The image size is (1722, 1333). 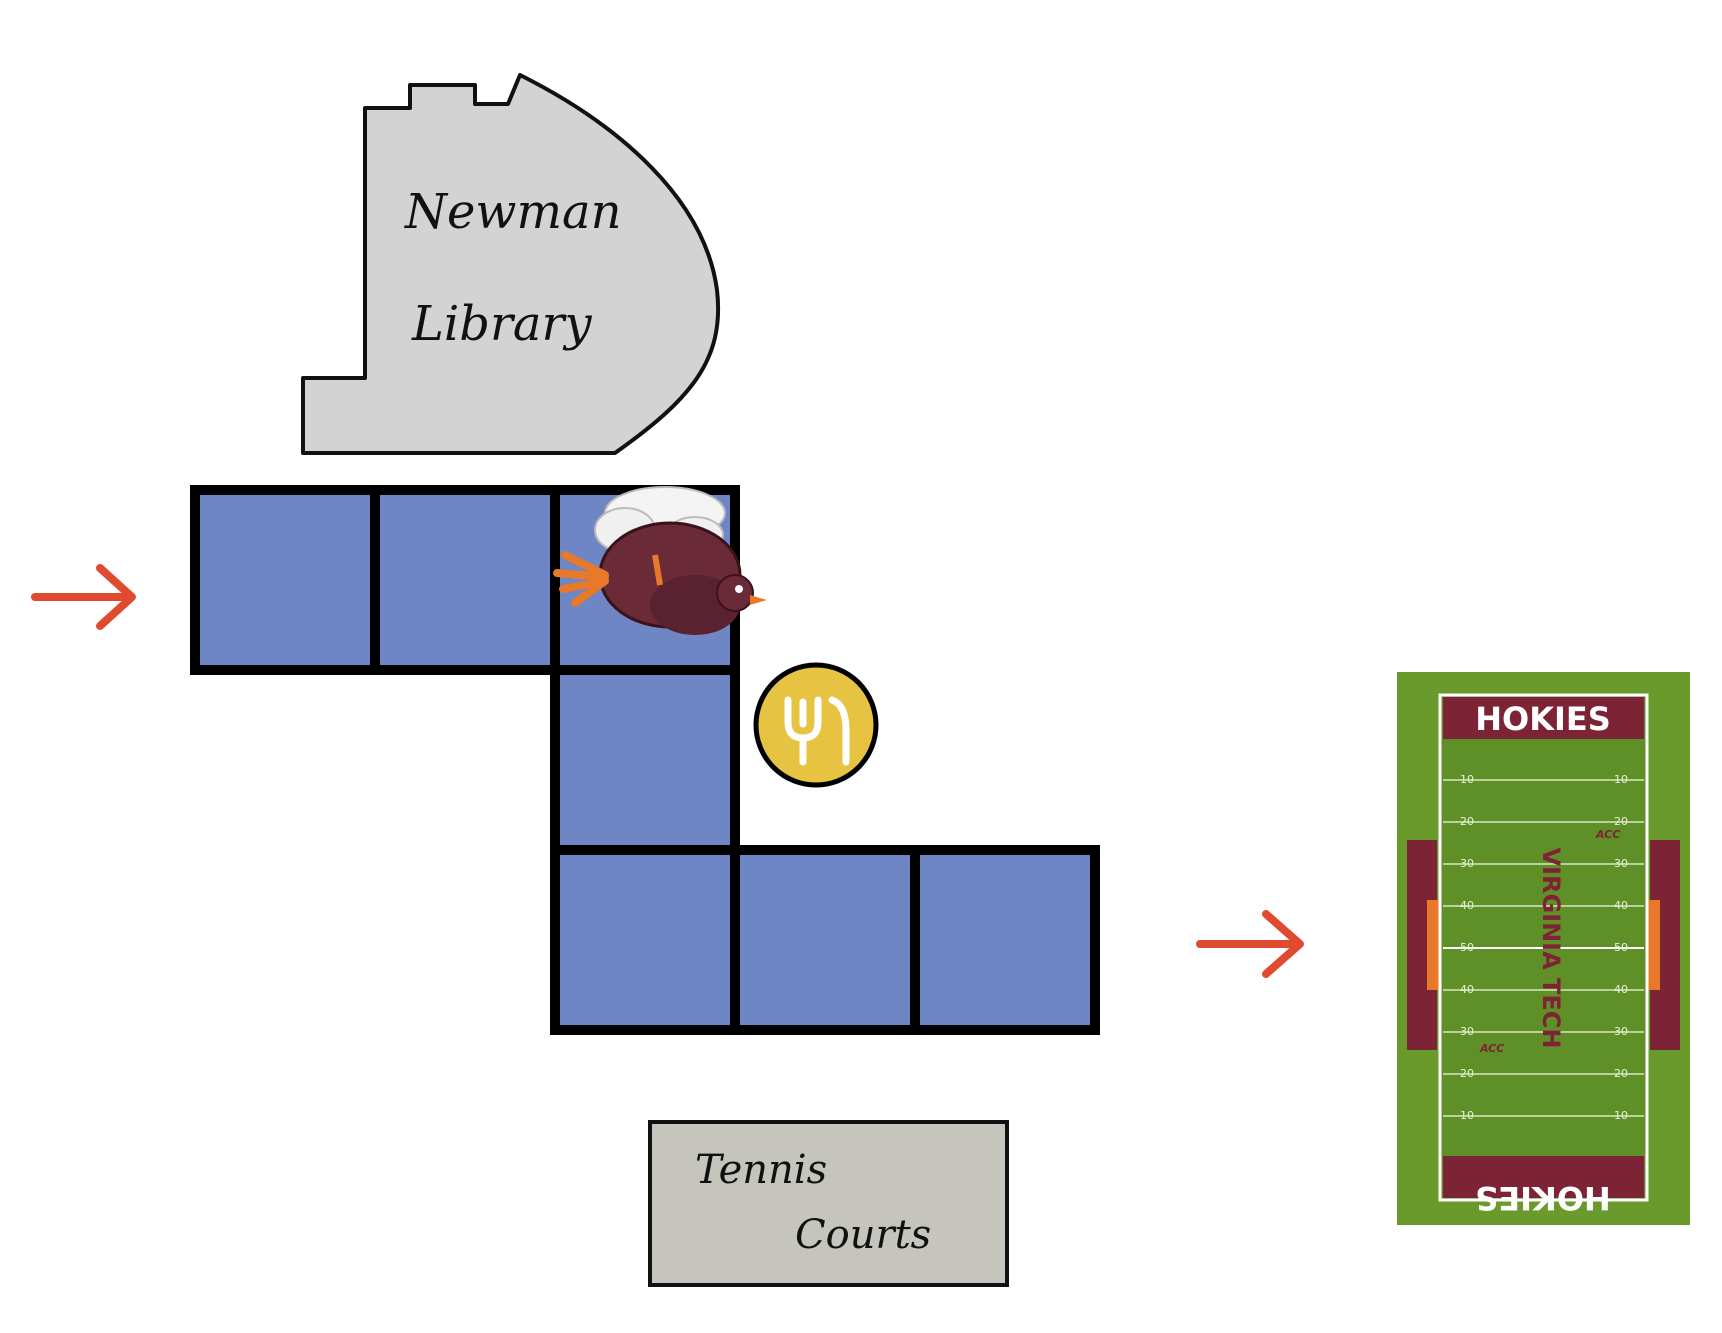 What do you see at coordinates (761, 1170) in the screenshot?
I see `tennis-label-line1: Tennis` at bounding box center [761, 1170].